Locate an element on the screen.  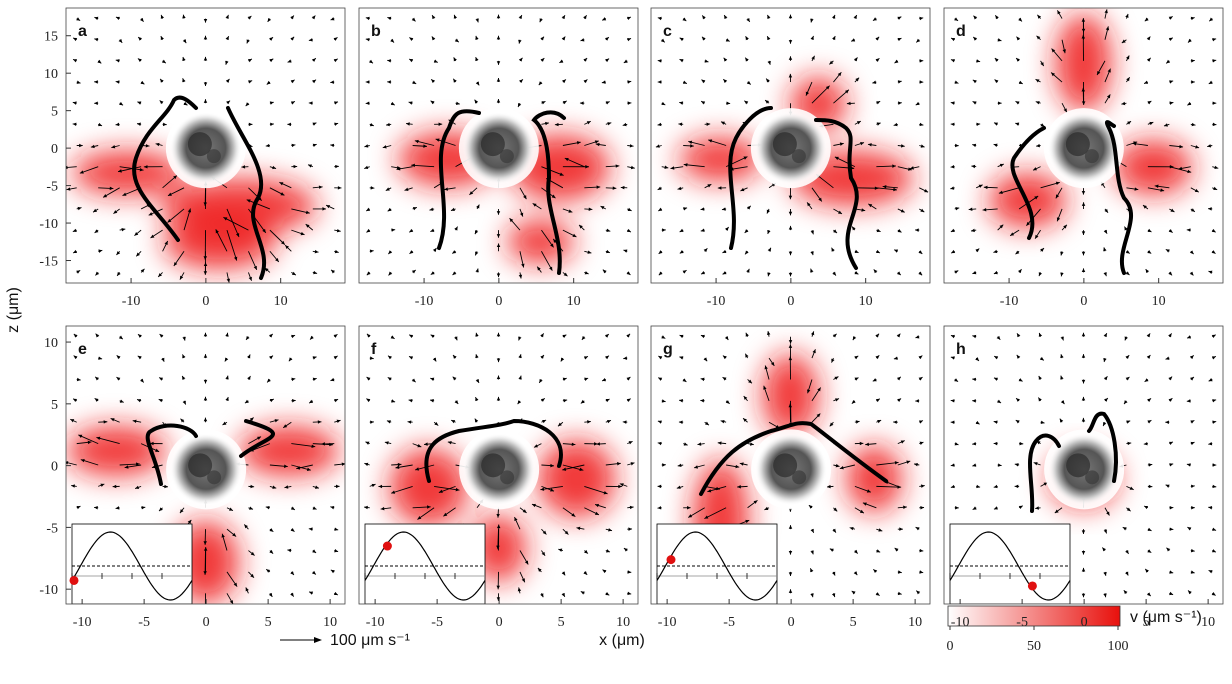
speed-blob is located at coordinates (127, 173).